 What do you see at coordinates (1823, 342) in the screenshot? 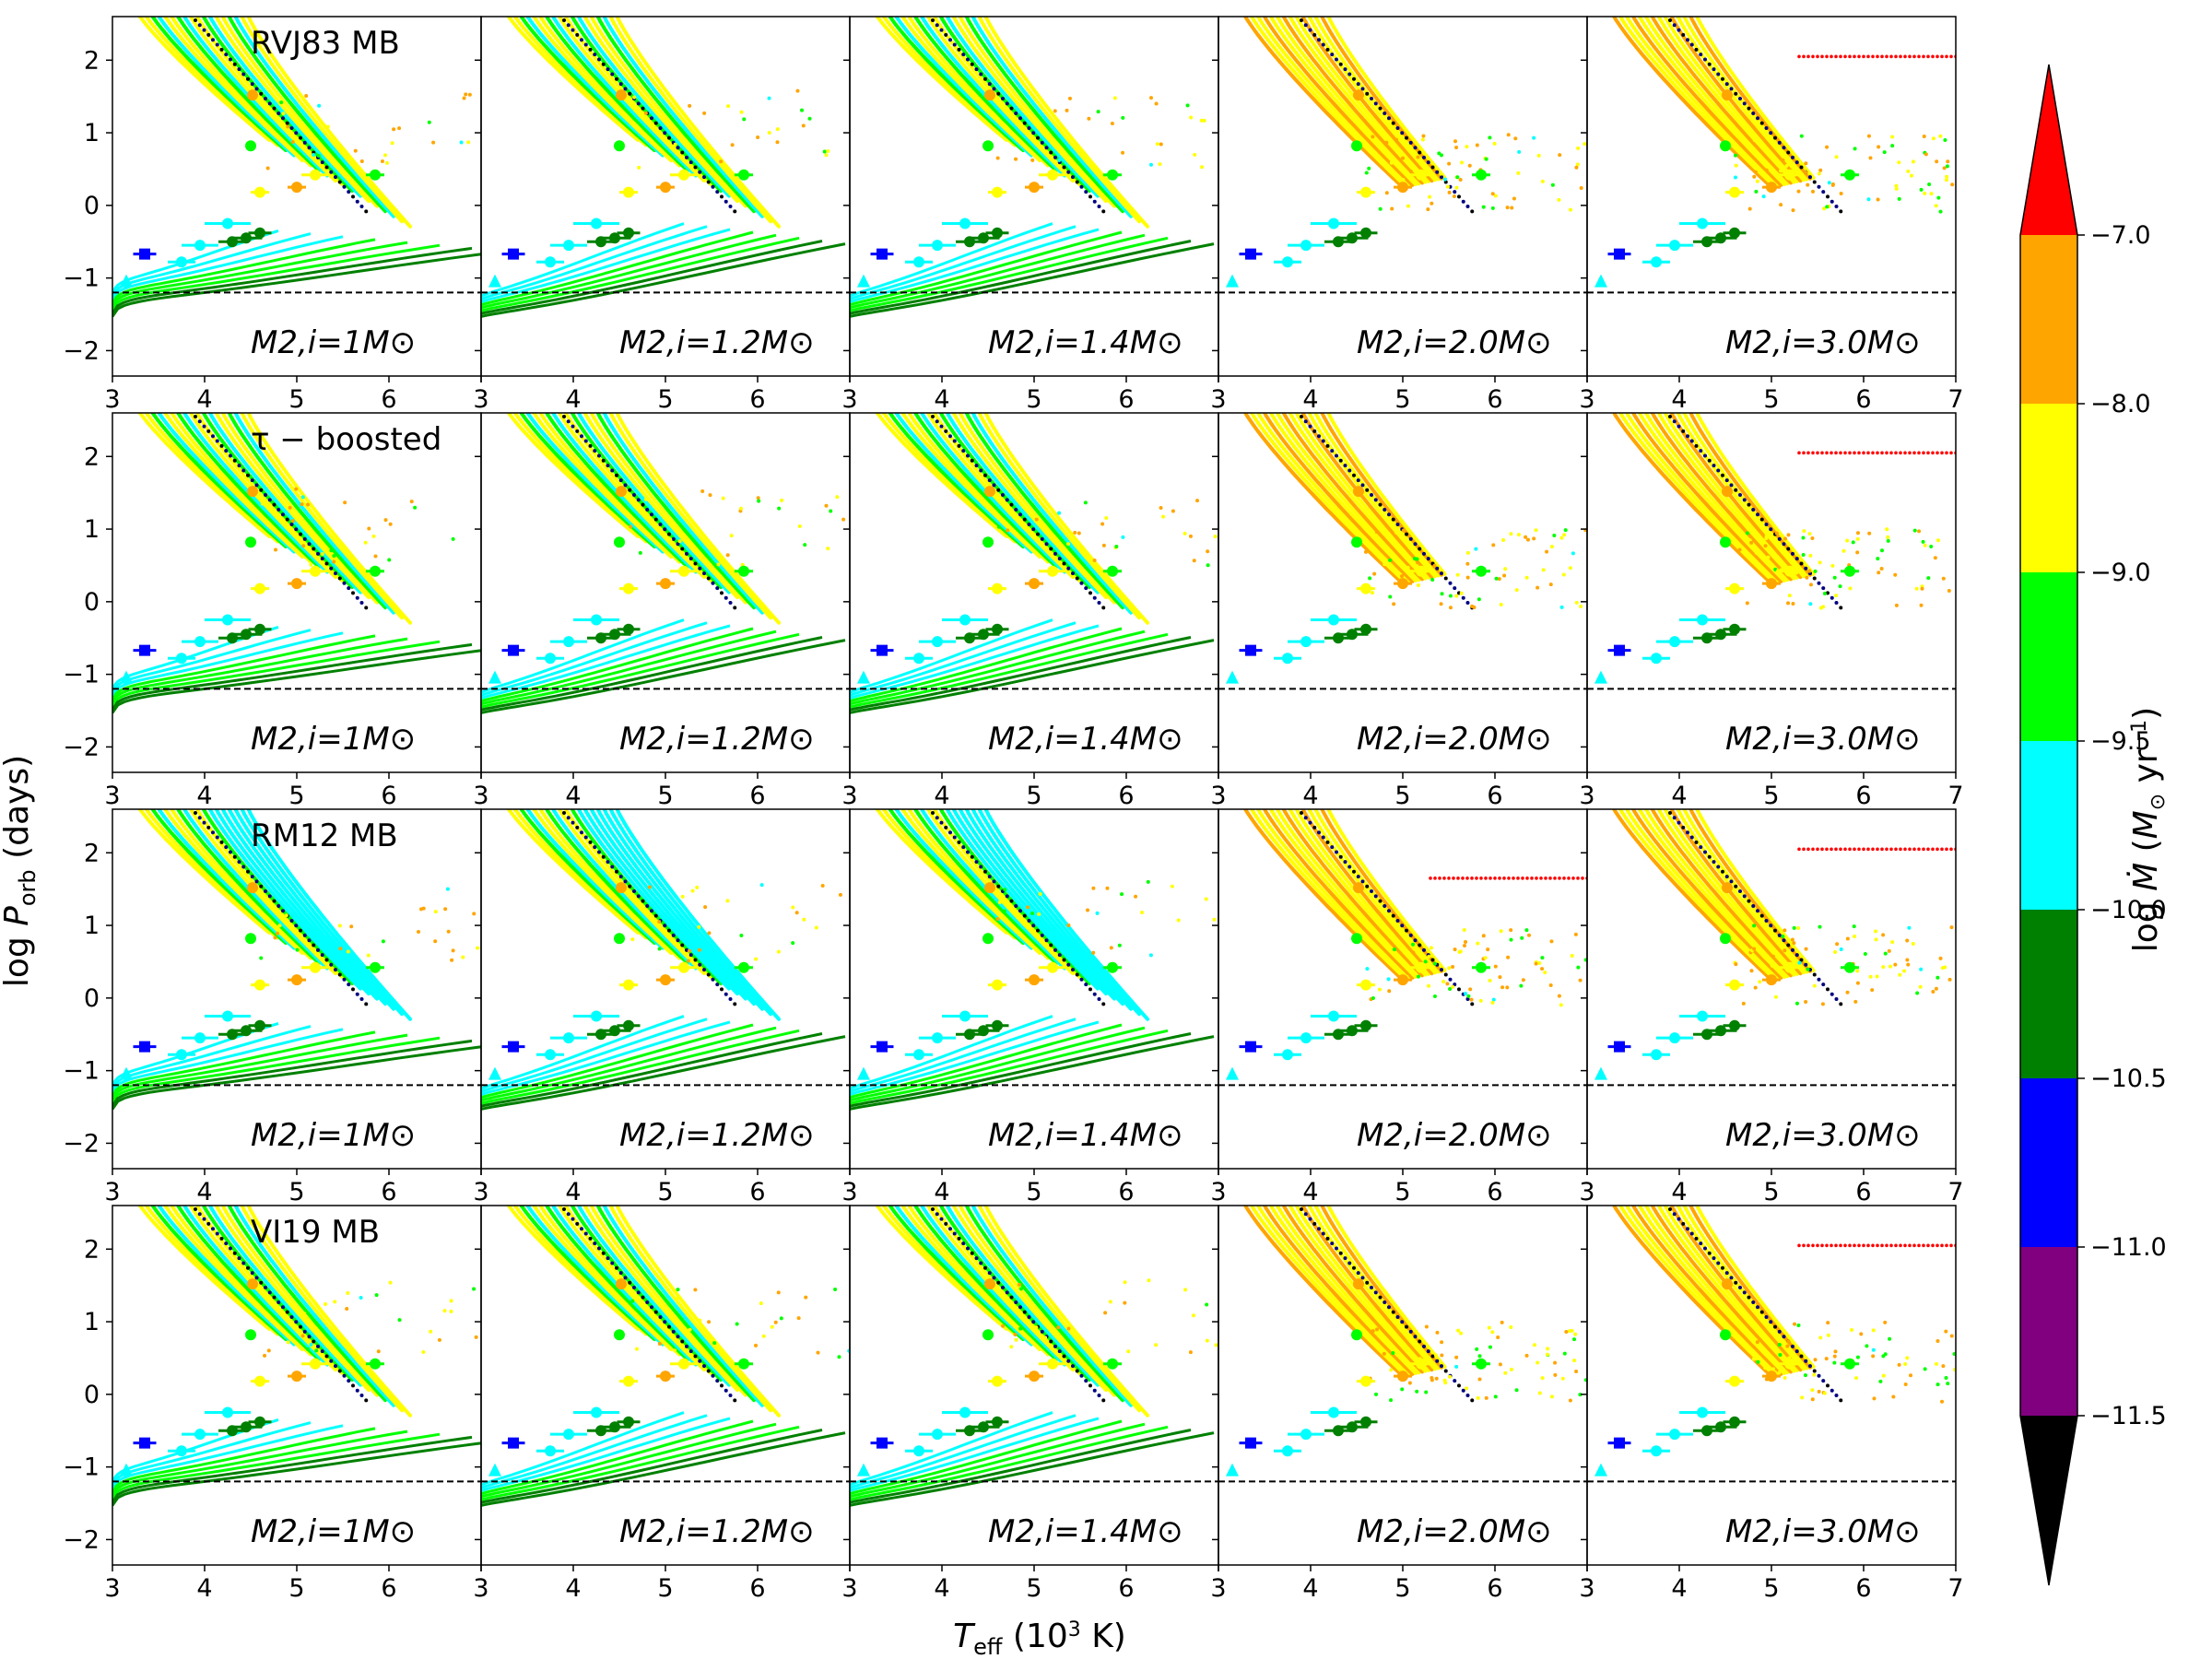
I see `mass-label: M2,i=3.0M⊙` at bounding box center [1823, 342].